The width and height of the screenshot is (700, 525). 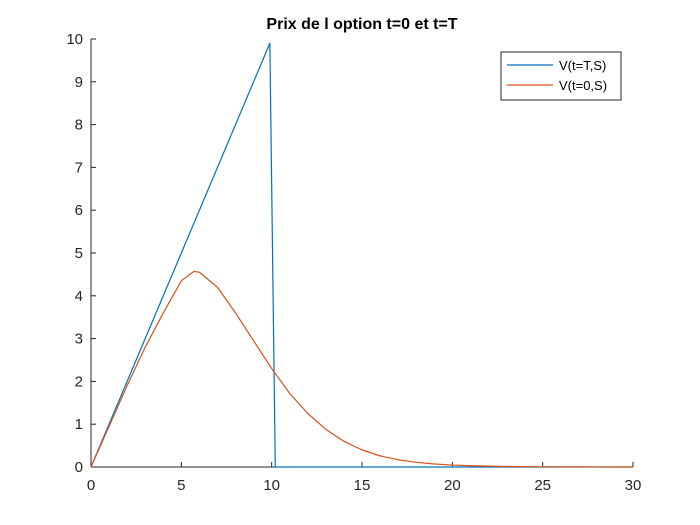 What do you see at coordinates (452, 485) in the screenshot?
I see `x-tick-label: 20` at bounding box center [452, 485].